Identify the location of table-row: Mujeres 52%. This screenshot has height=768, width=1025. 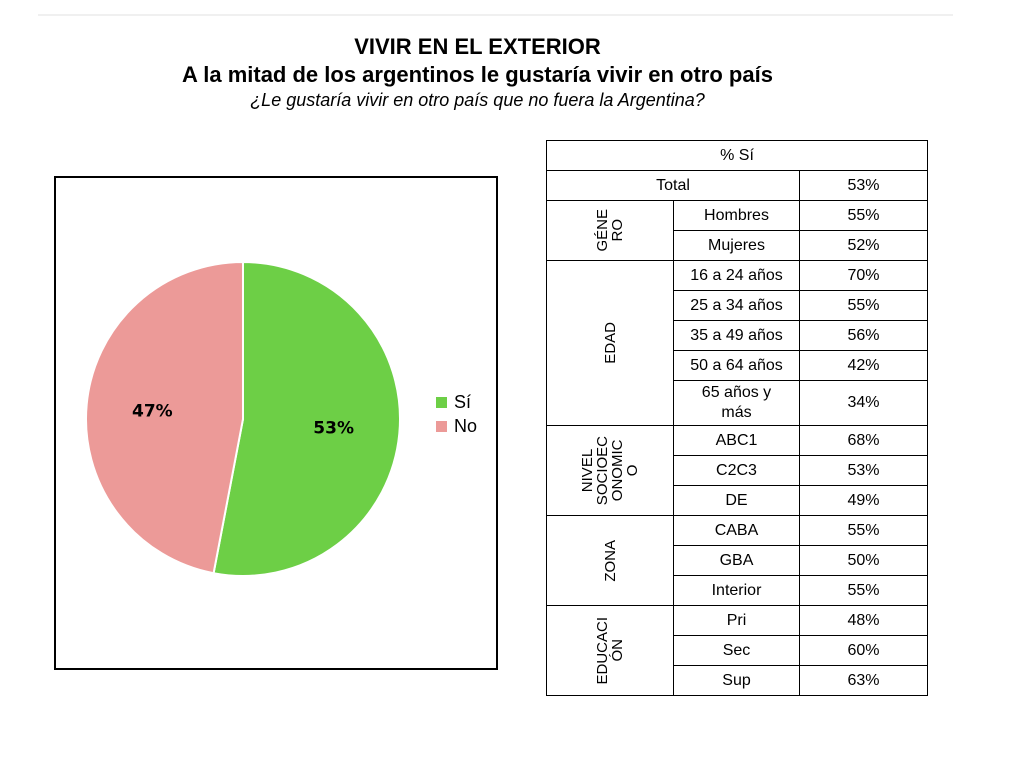
(738, 245).